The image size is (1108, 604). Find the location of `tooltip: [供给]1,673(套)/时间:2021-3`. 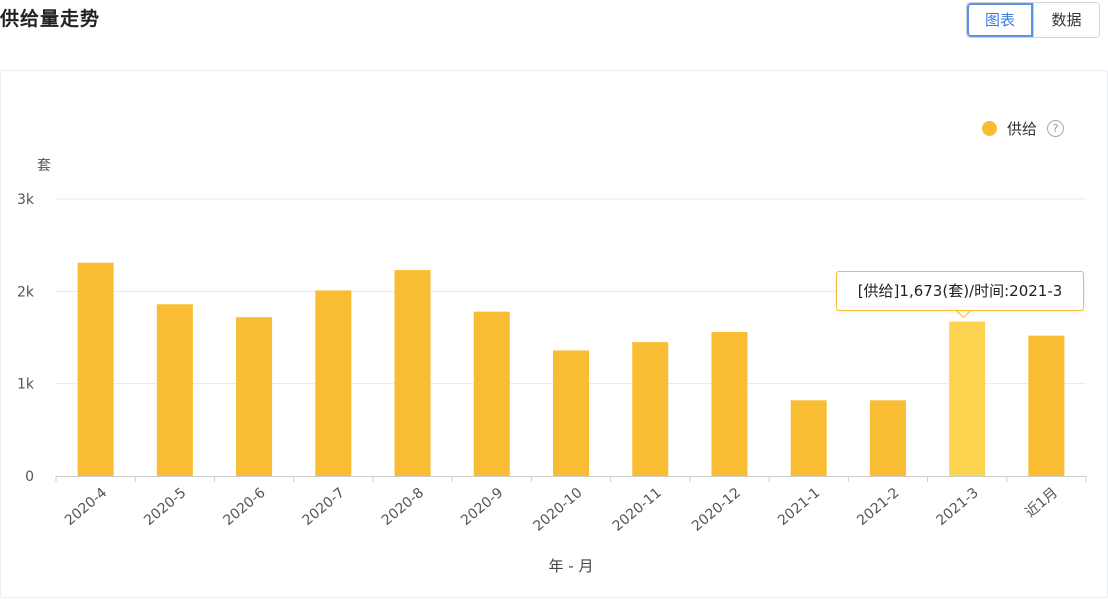

tooltip: [供给]1,673(套)/时间:2021-3 is located at coordinates (960, 291).